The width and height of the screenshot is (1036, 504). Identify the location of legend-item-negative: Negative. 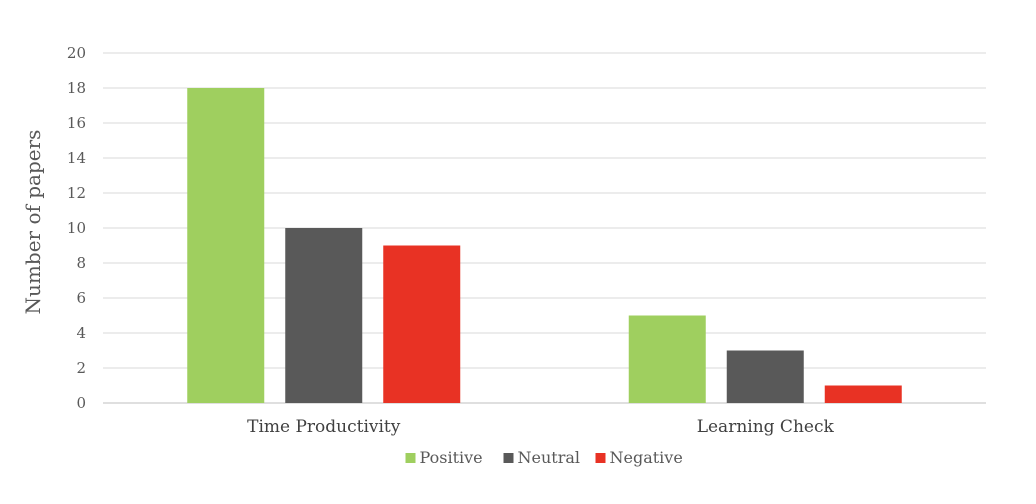
(639, 457).